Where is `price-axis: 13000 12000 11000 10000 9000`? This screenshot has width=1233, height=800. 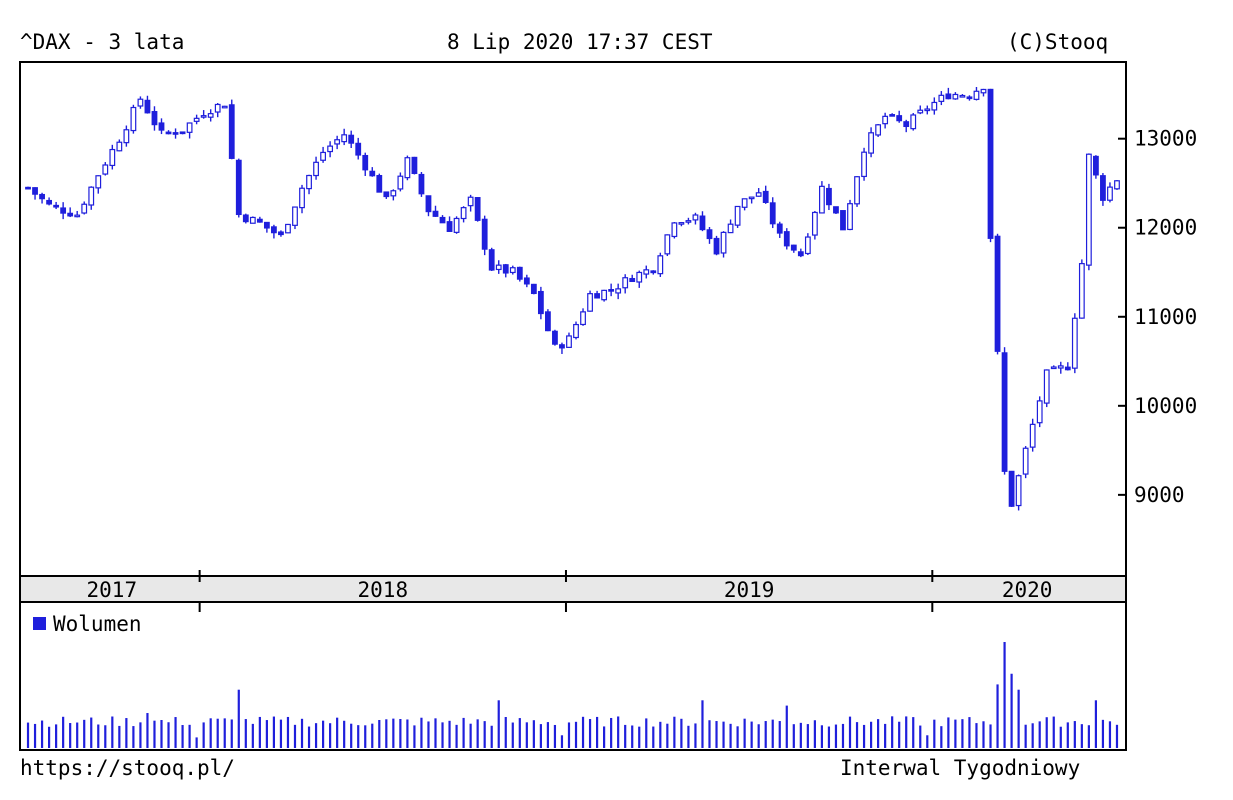
price-axis: 13000 12000 11000 10000 9000 is located at coordinates (1157, 317).